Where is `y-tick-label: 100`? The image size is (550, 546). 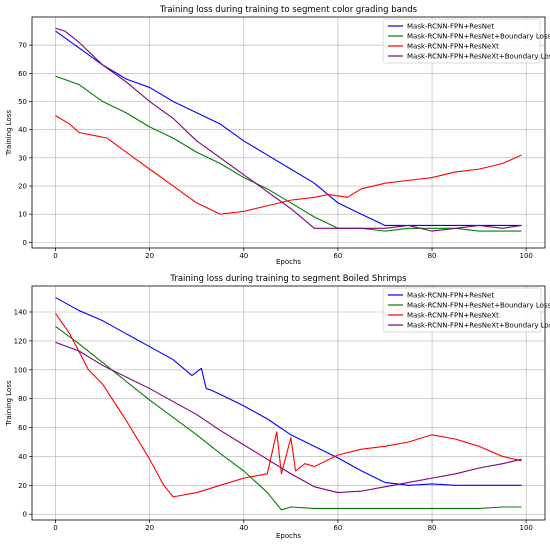
y-tick-label: 100 is located at coordinates (20, 370).